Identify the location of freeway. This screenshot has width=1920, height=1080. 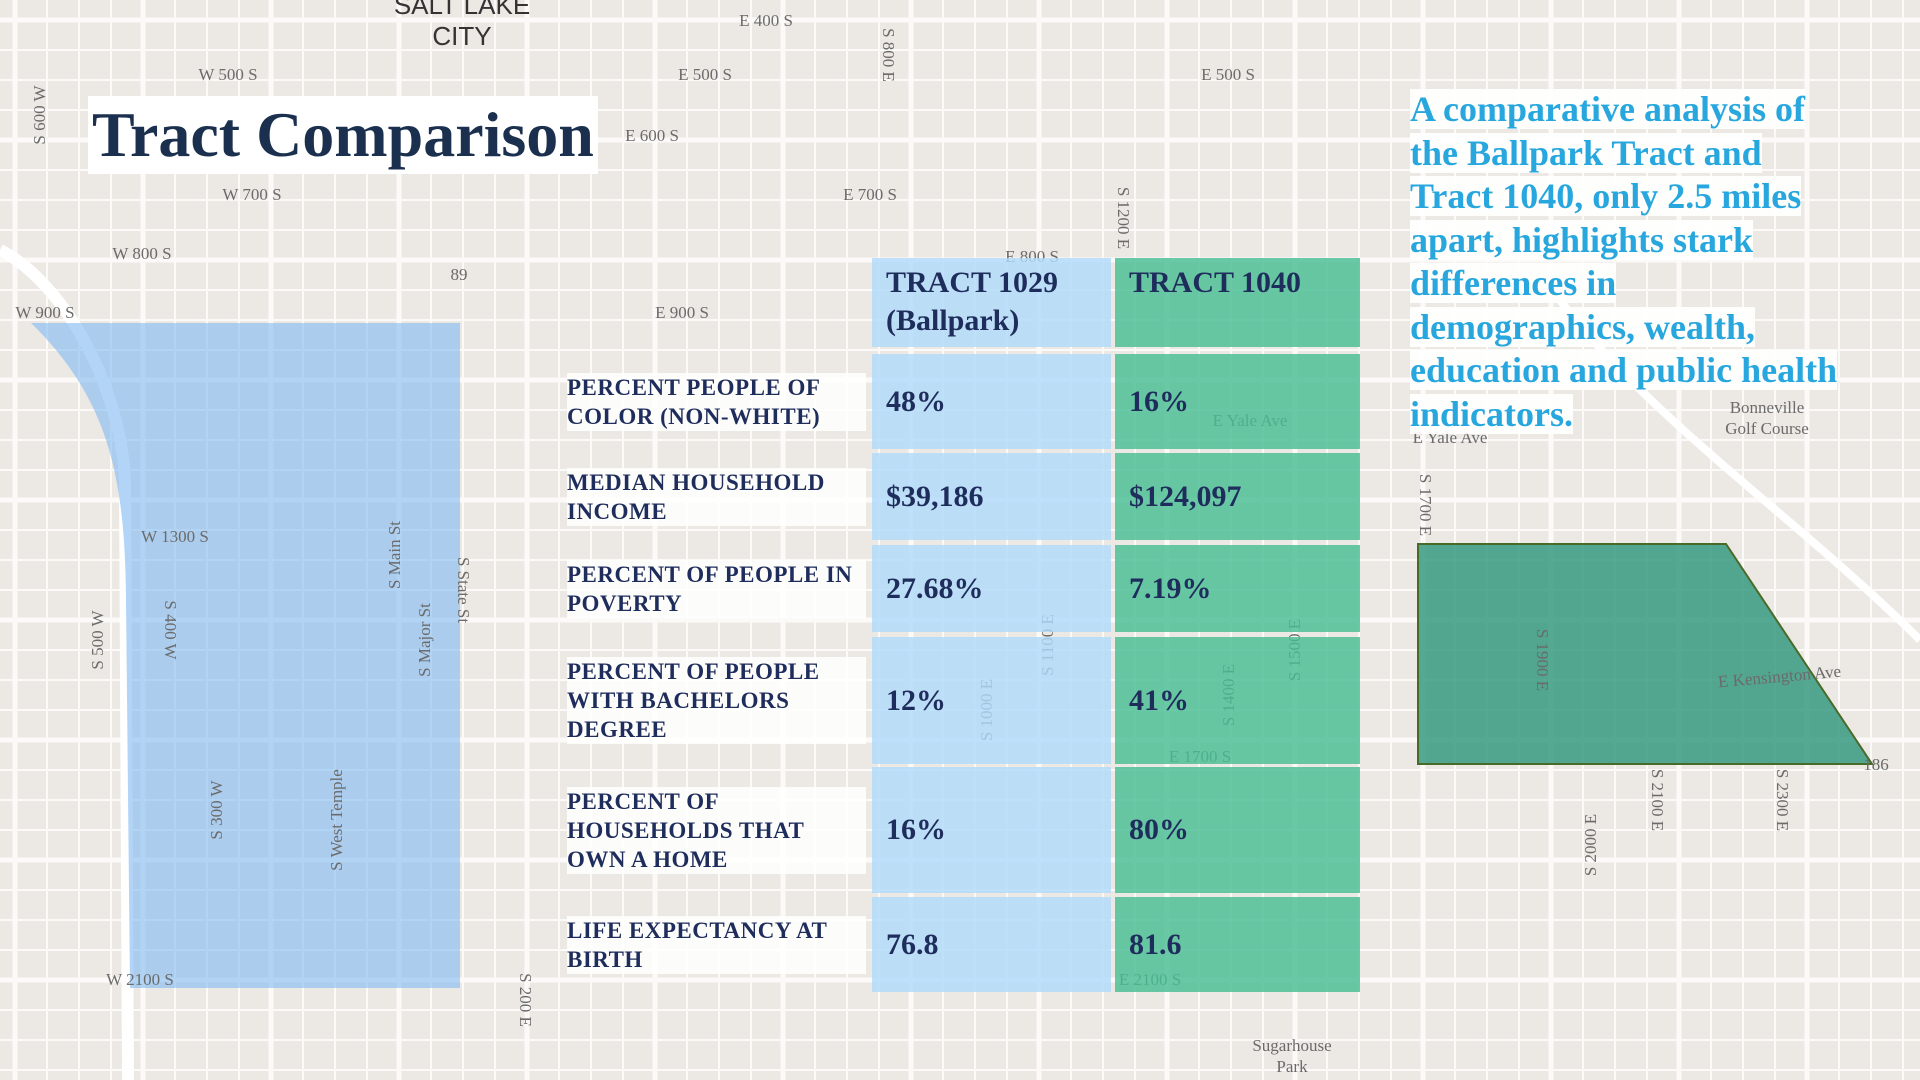
(1738, 470).